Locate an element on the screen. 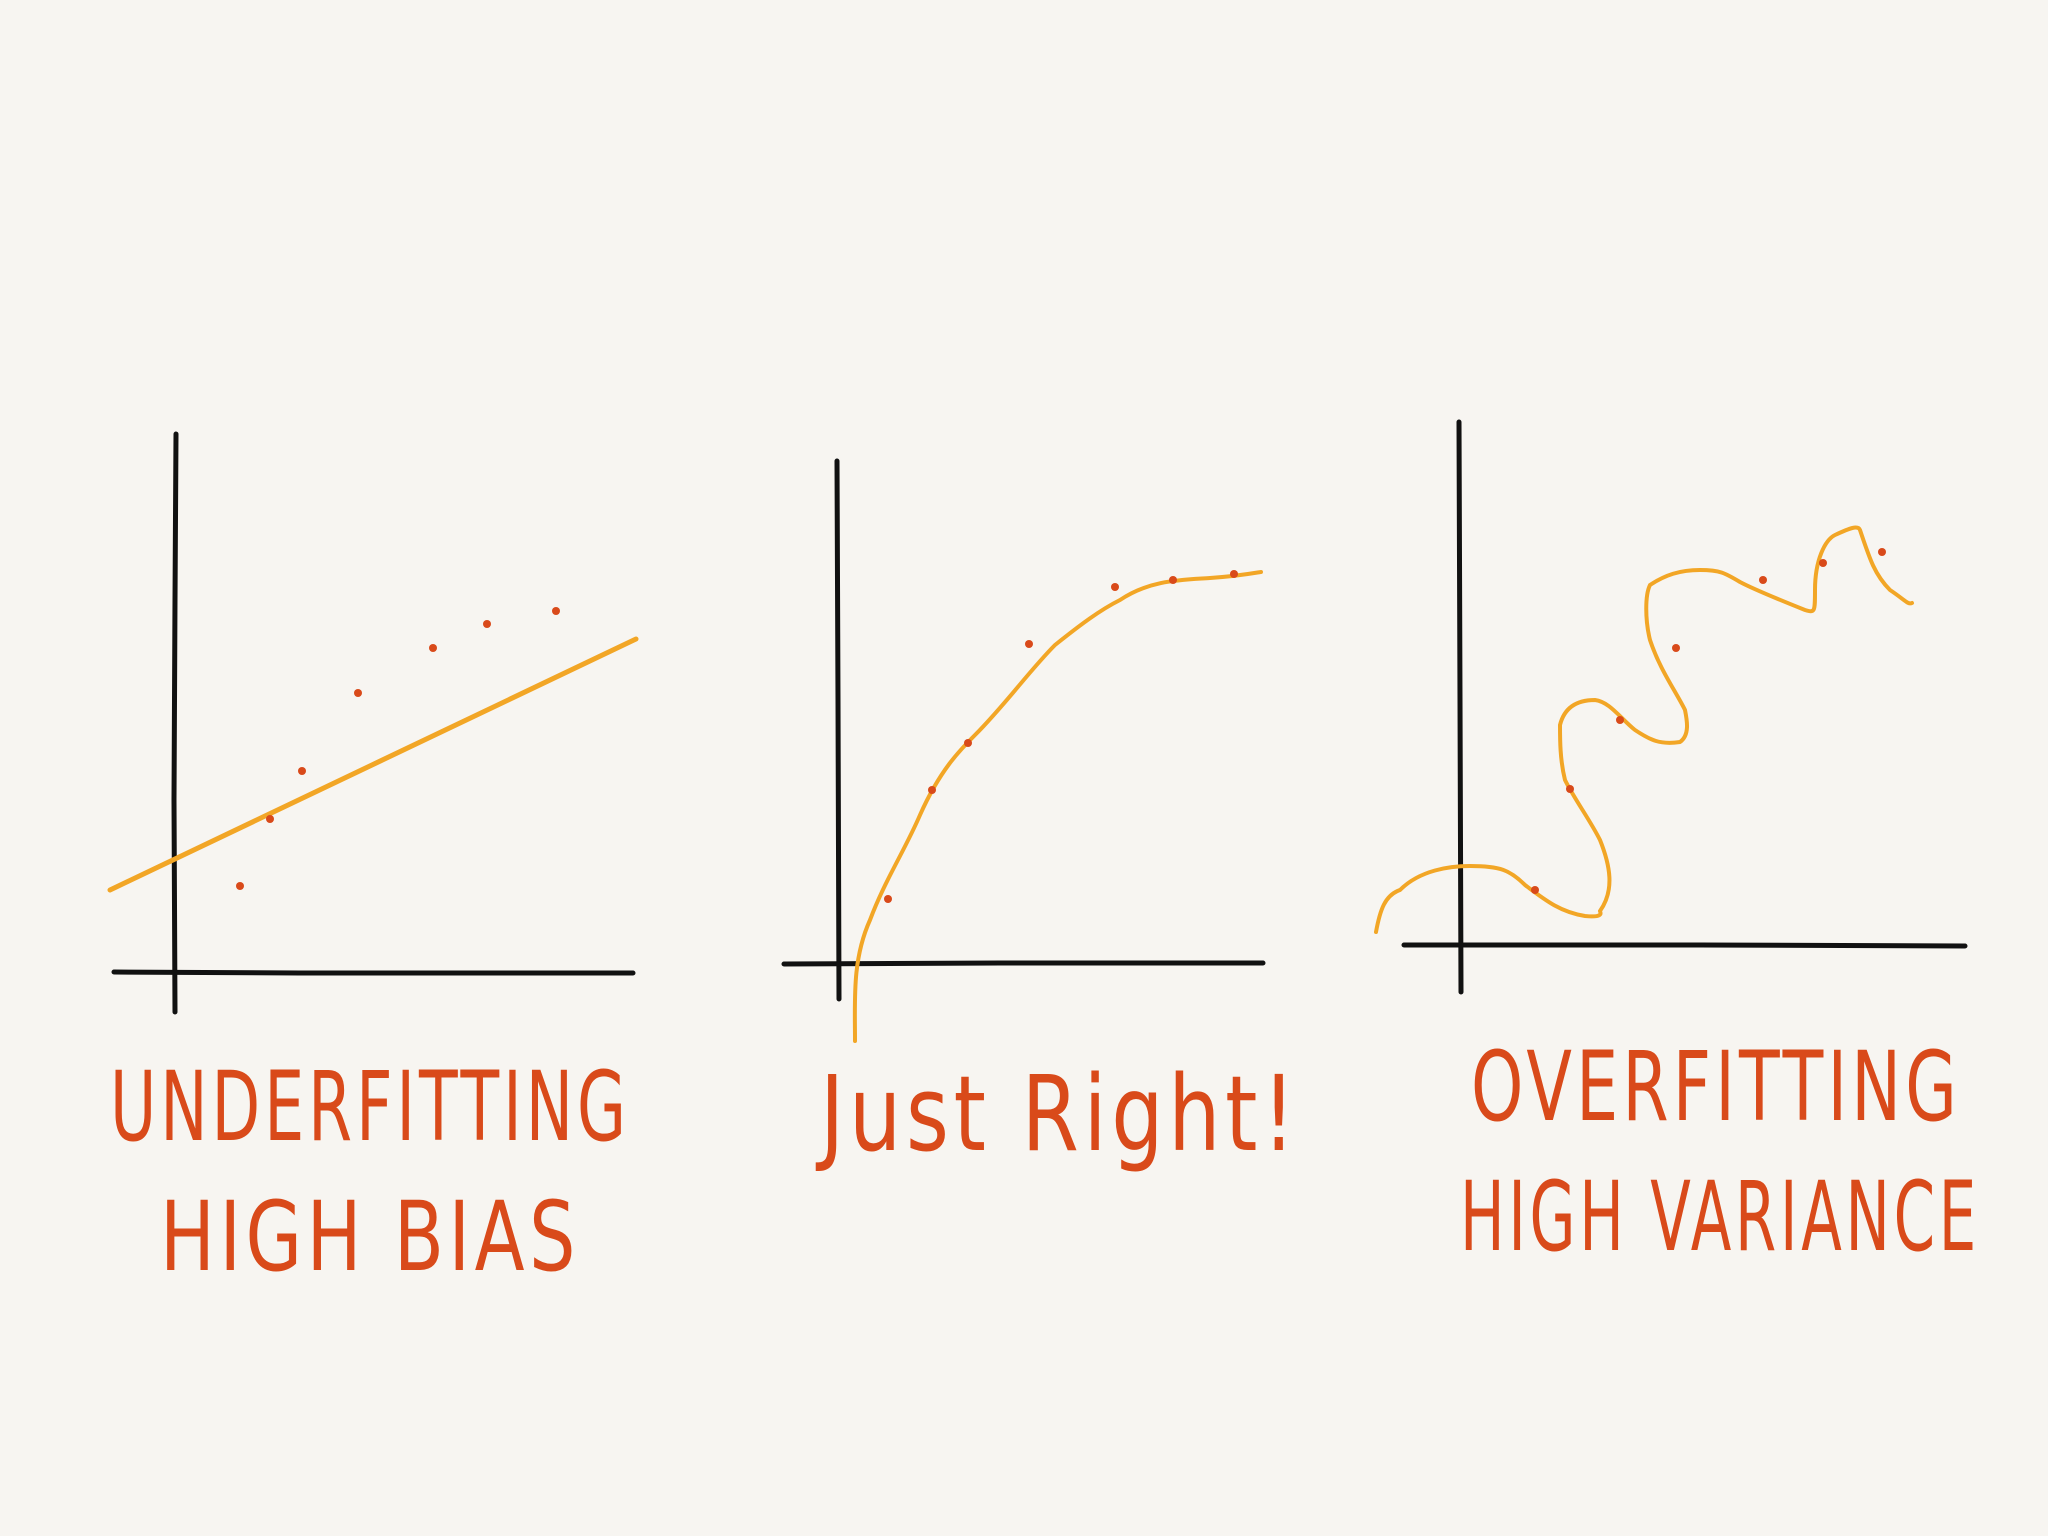 The width and height of the screenshot is (2048, 1536). smooth-fit-curve is located at coordinates (1057, 806).